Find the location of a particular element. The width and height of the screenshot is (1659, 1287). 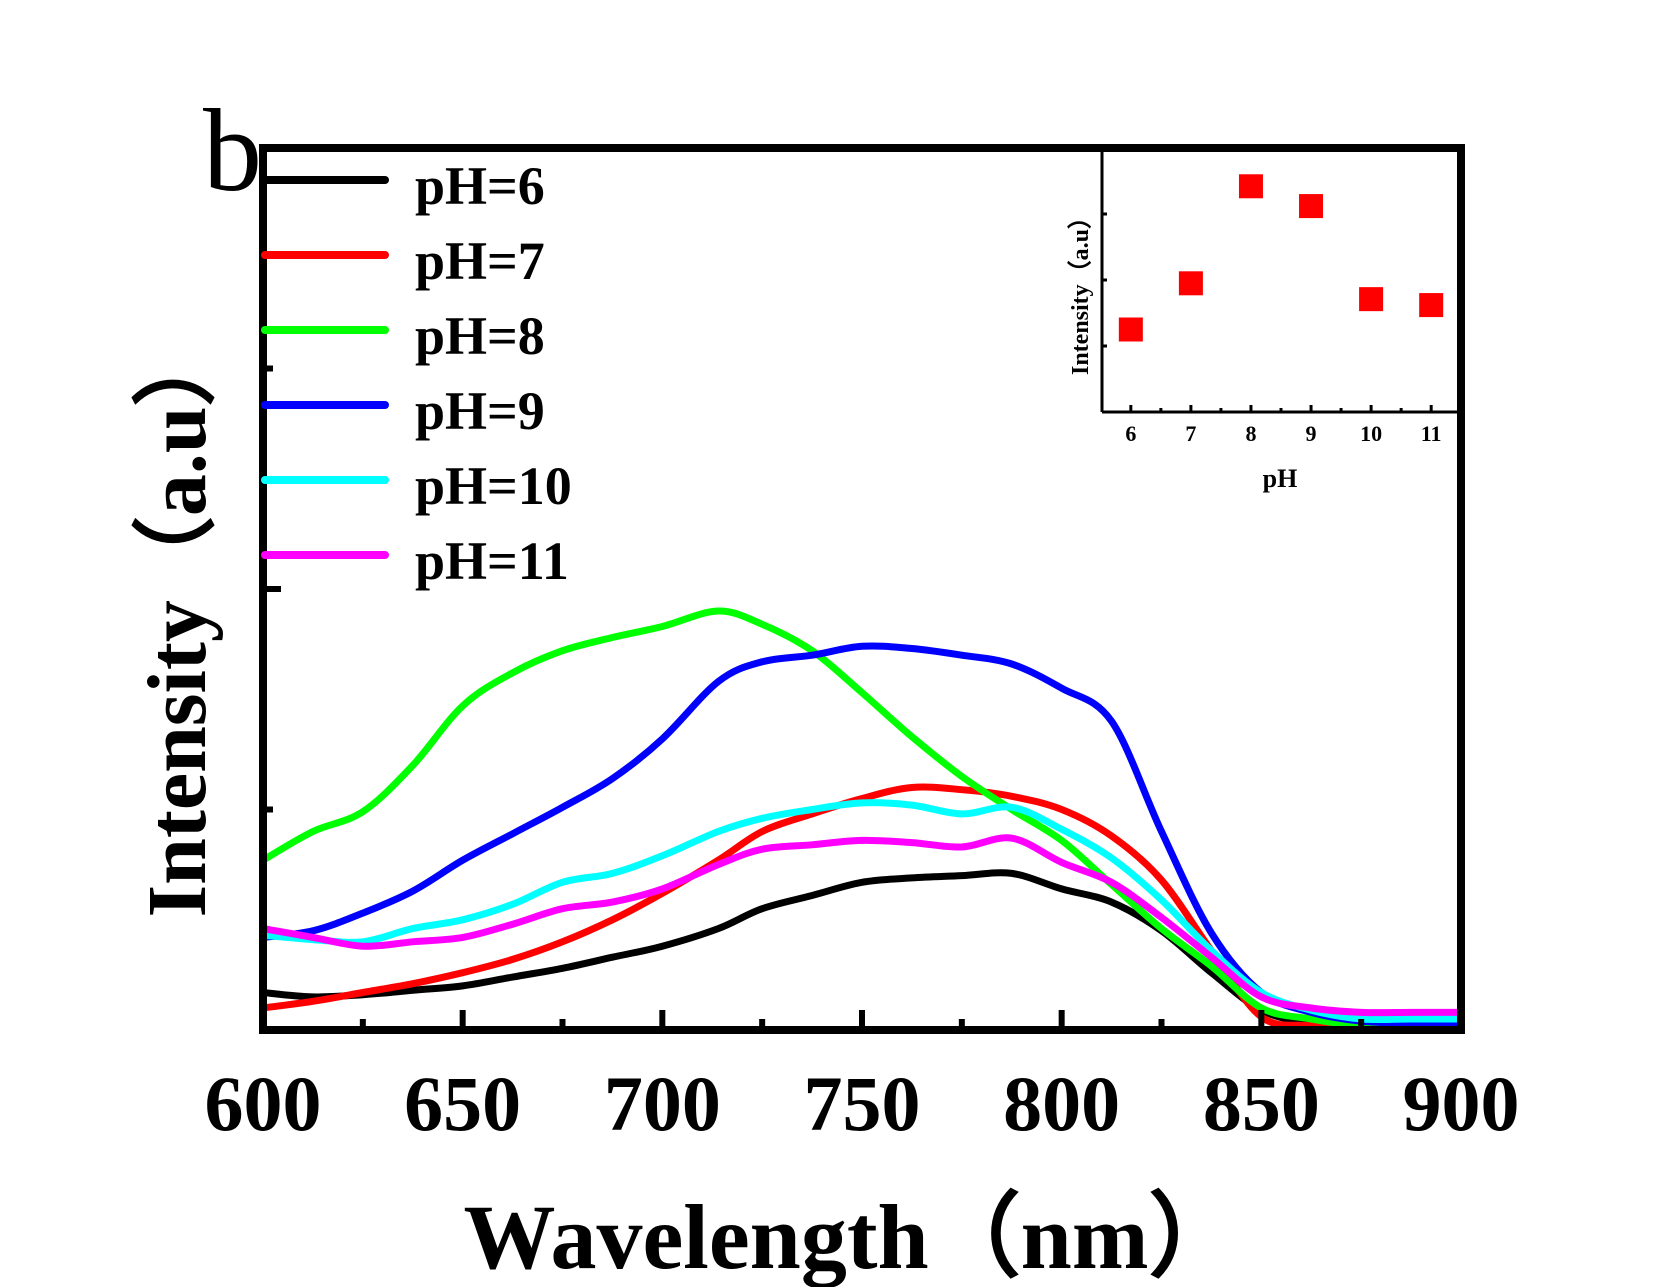

x-tick-label: 750 is located at coordinates (862, 1103).